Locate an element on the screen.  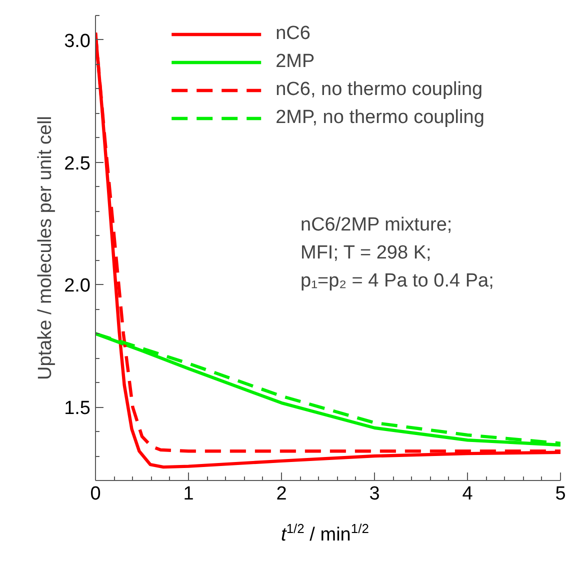
legend-label: 2MP is located at coordinates (295, 62).